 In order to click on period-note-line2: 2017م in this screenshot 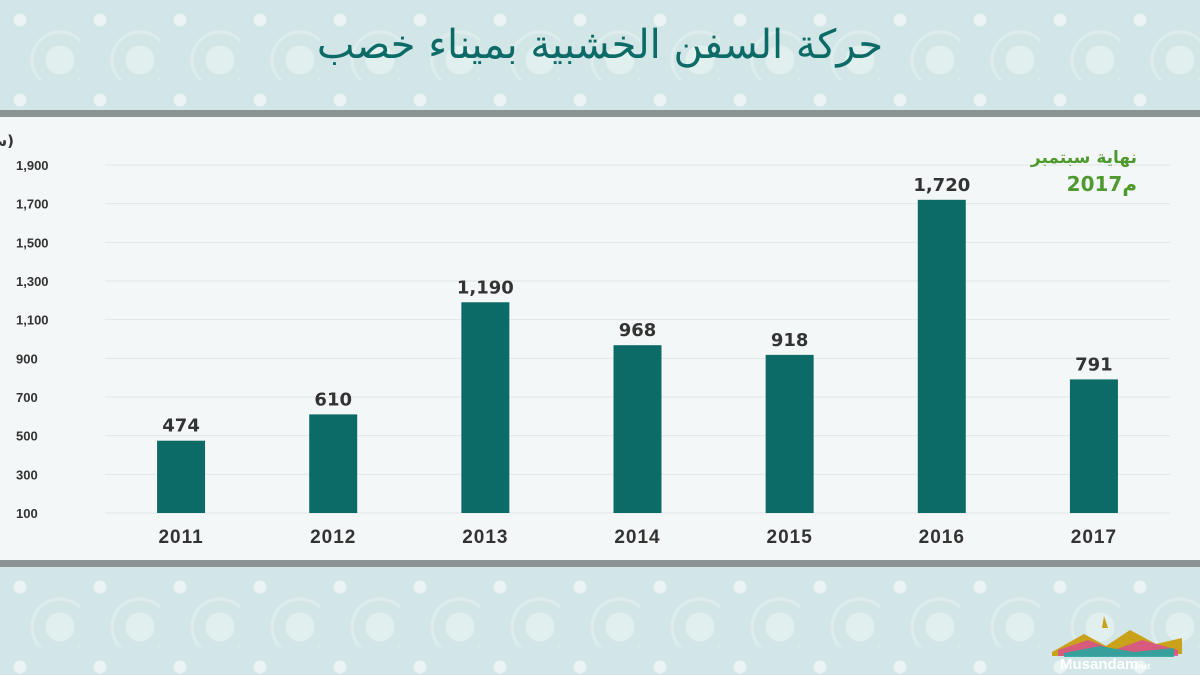, I will do `click(1102, 184)`.